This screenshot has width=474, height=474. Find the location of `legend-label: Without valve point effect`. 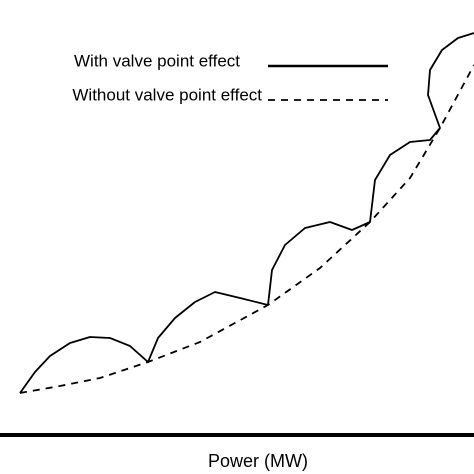

legend-label: Without valve point effect is located at coordinates (167, 94).